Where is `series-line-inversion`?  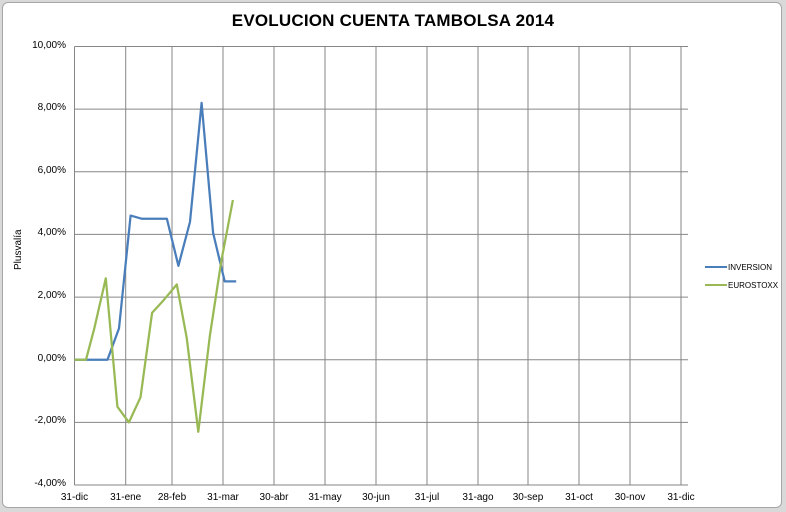
series-line-inversion is located at coordinates (155, 231).